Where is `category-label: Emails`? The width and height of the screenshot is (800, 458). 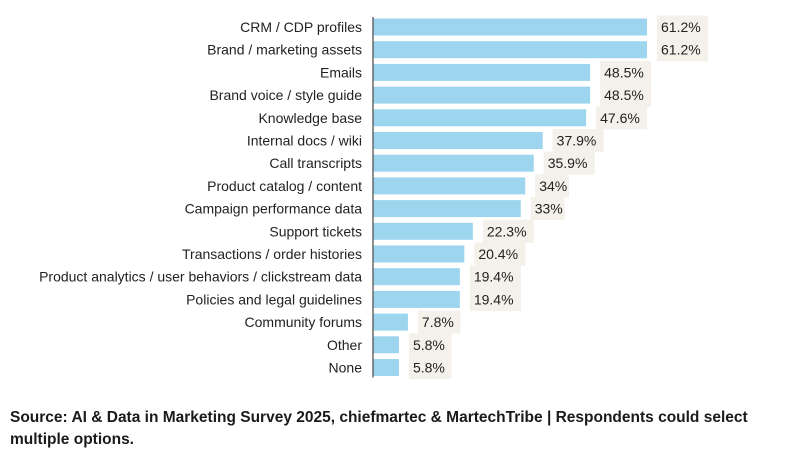
category-label: Emails is located at coordinates (341, 72).